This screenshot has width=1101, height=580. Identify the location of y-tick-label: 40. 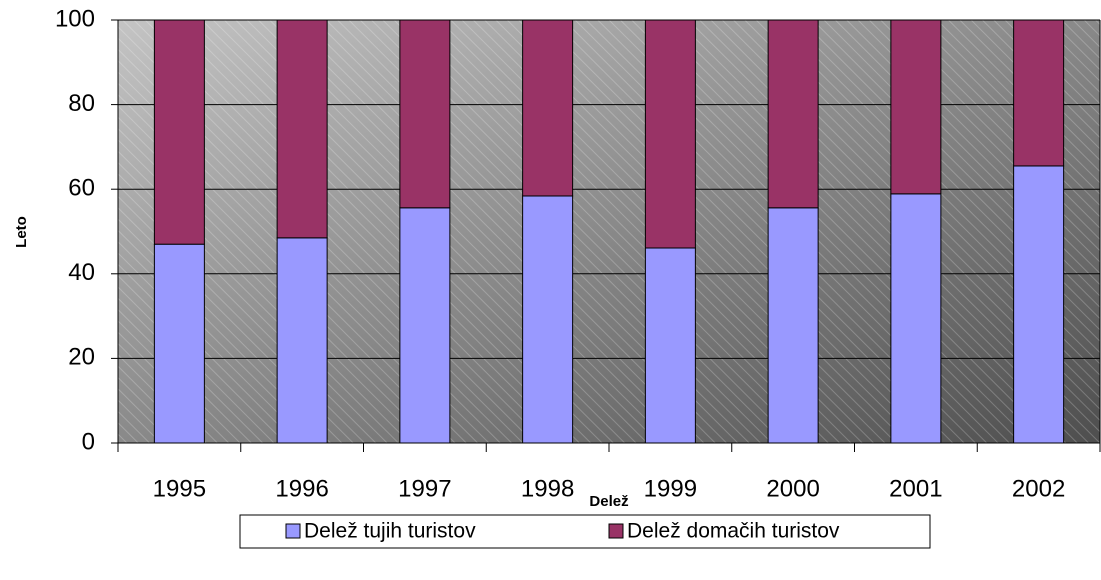
(81, 272).